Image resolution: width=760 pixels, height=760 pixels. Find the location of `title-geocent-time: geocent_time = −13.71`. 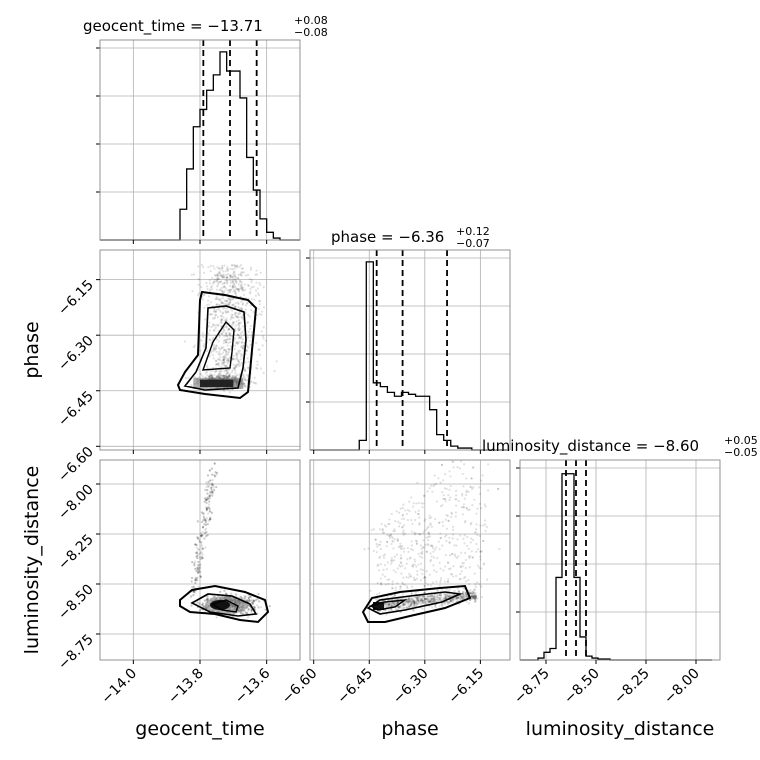

title-geocent-time: geocent_time = −13.71 is located at coordinates (173, 26).